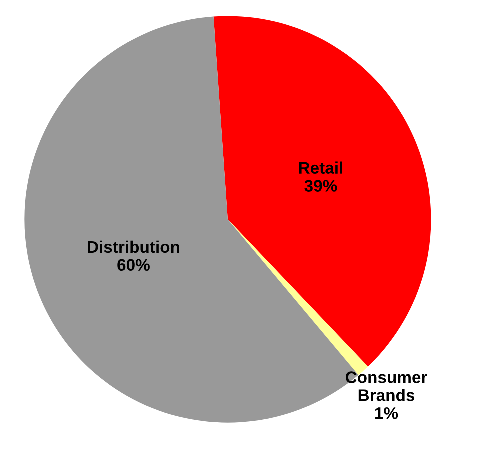  What do you see at coordinates (387, 387) in the screenshot?
I see `slice-label: Consumer Brands` at bounding box center [387, 387].